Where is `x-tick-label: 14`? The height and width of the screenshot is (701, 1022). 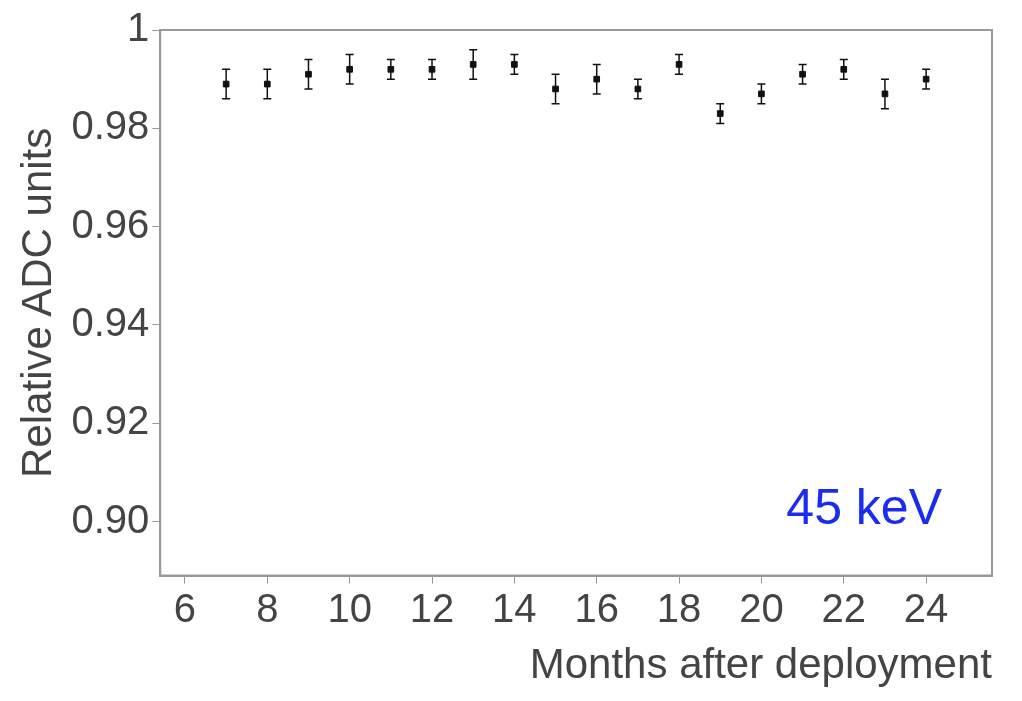
x-tick-label: 14 is located at coordinates (514, 607).